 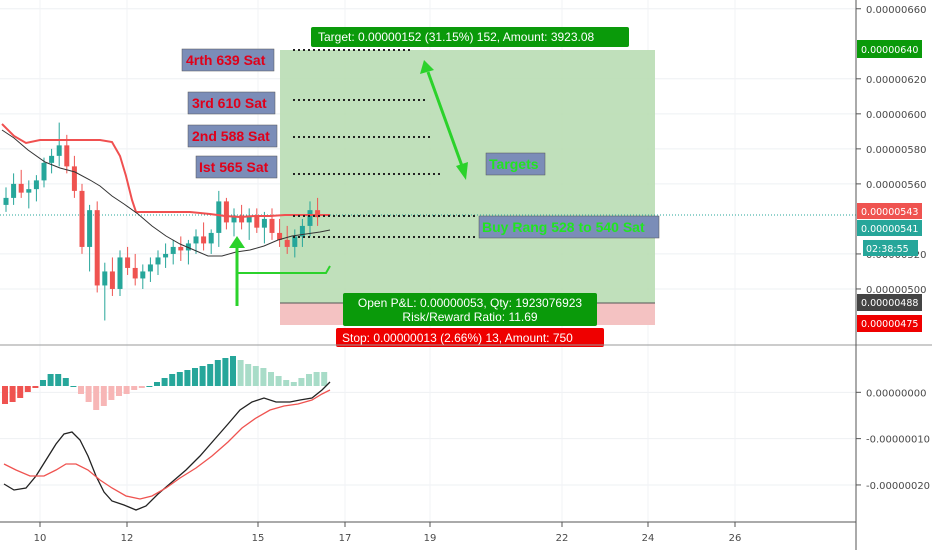 I want to click on pnl-label: Open P&L: 0.00000053, Qty: 1923076923, so click(x=470, y=303).